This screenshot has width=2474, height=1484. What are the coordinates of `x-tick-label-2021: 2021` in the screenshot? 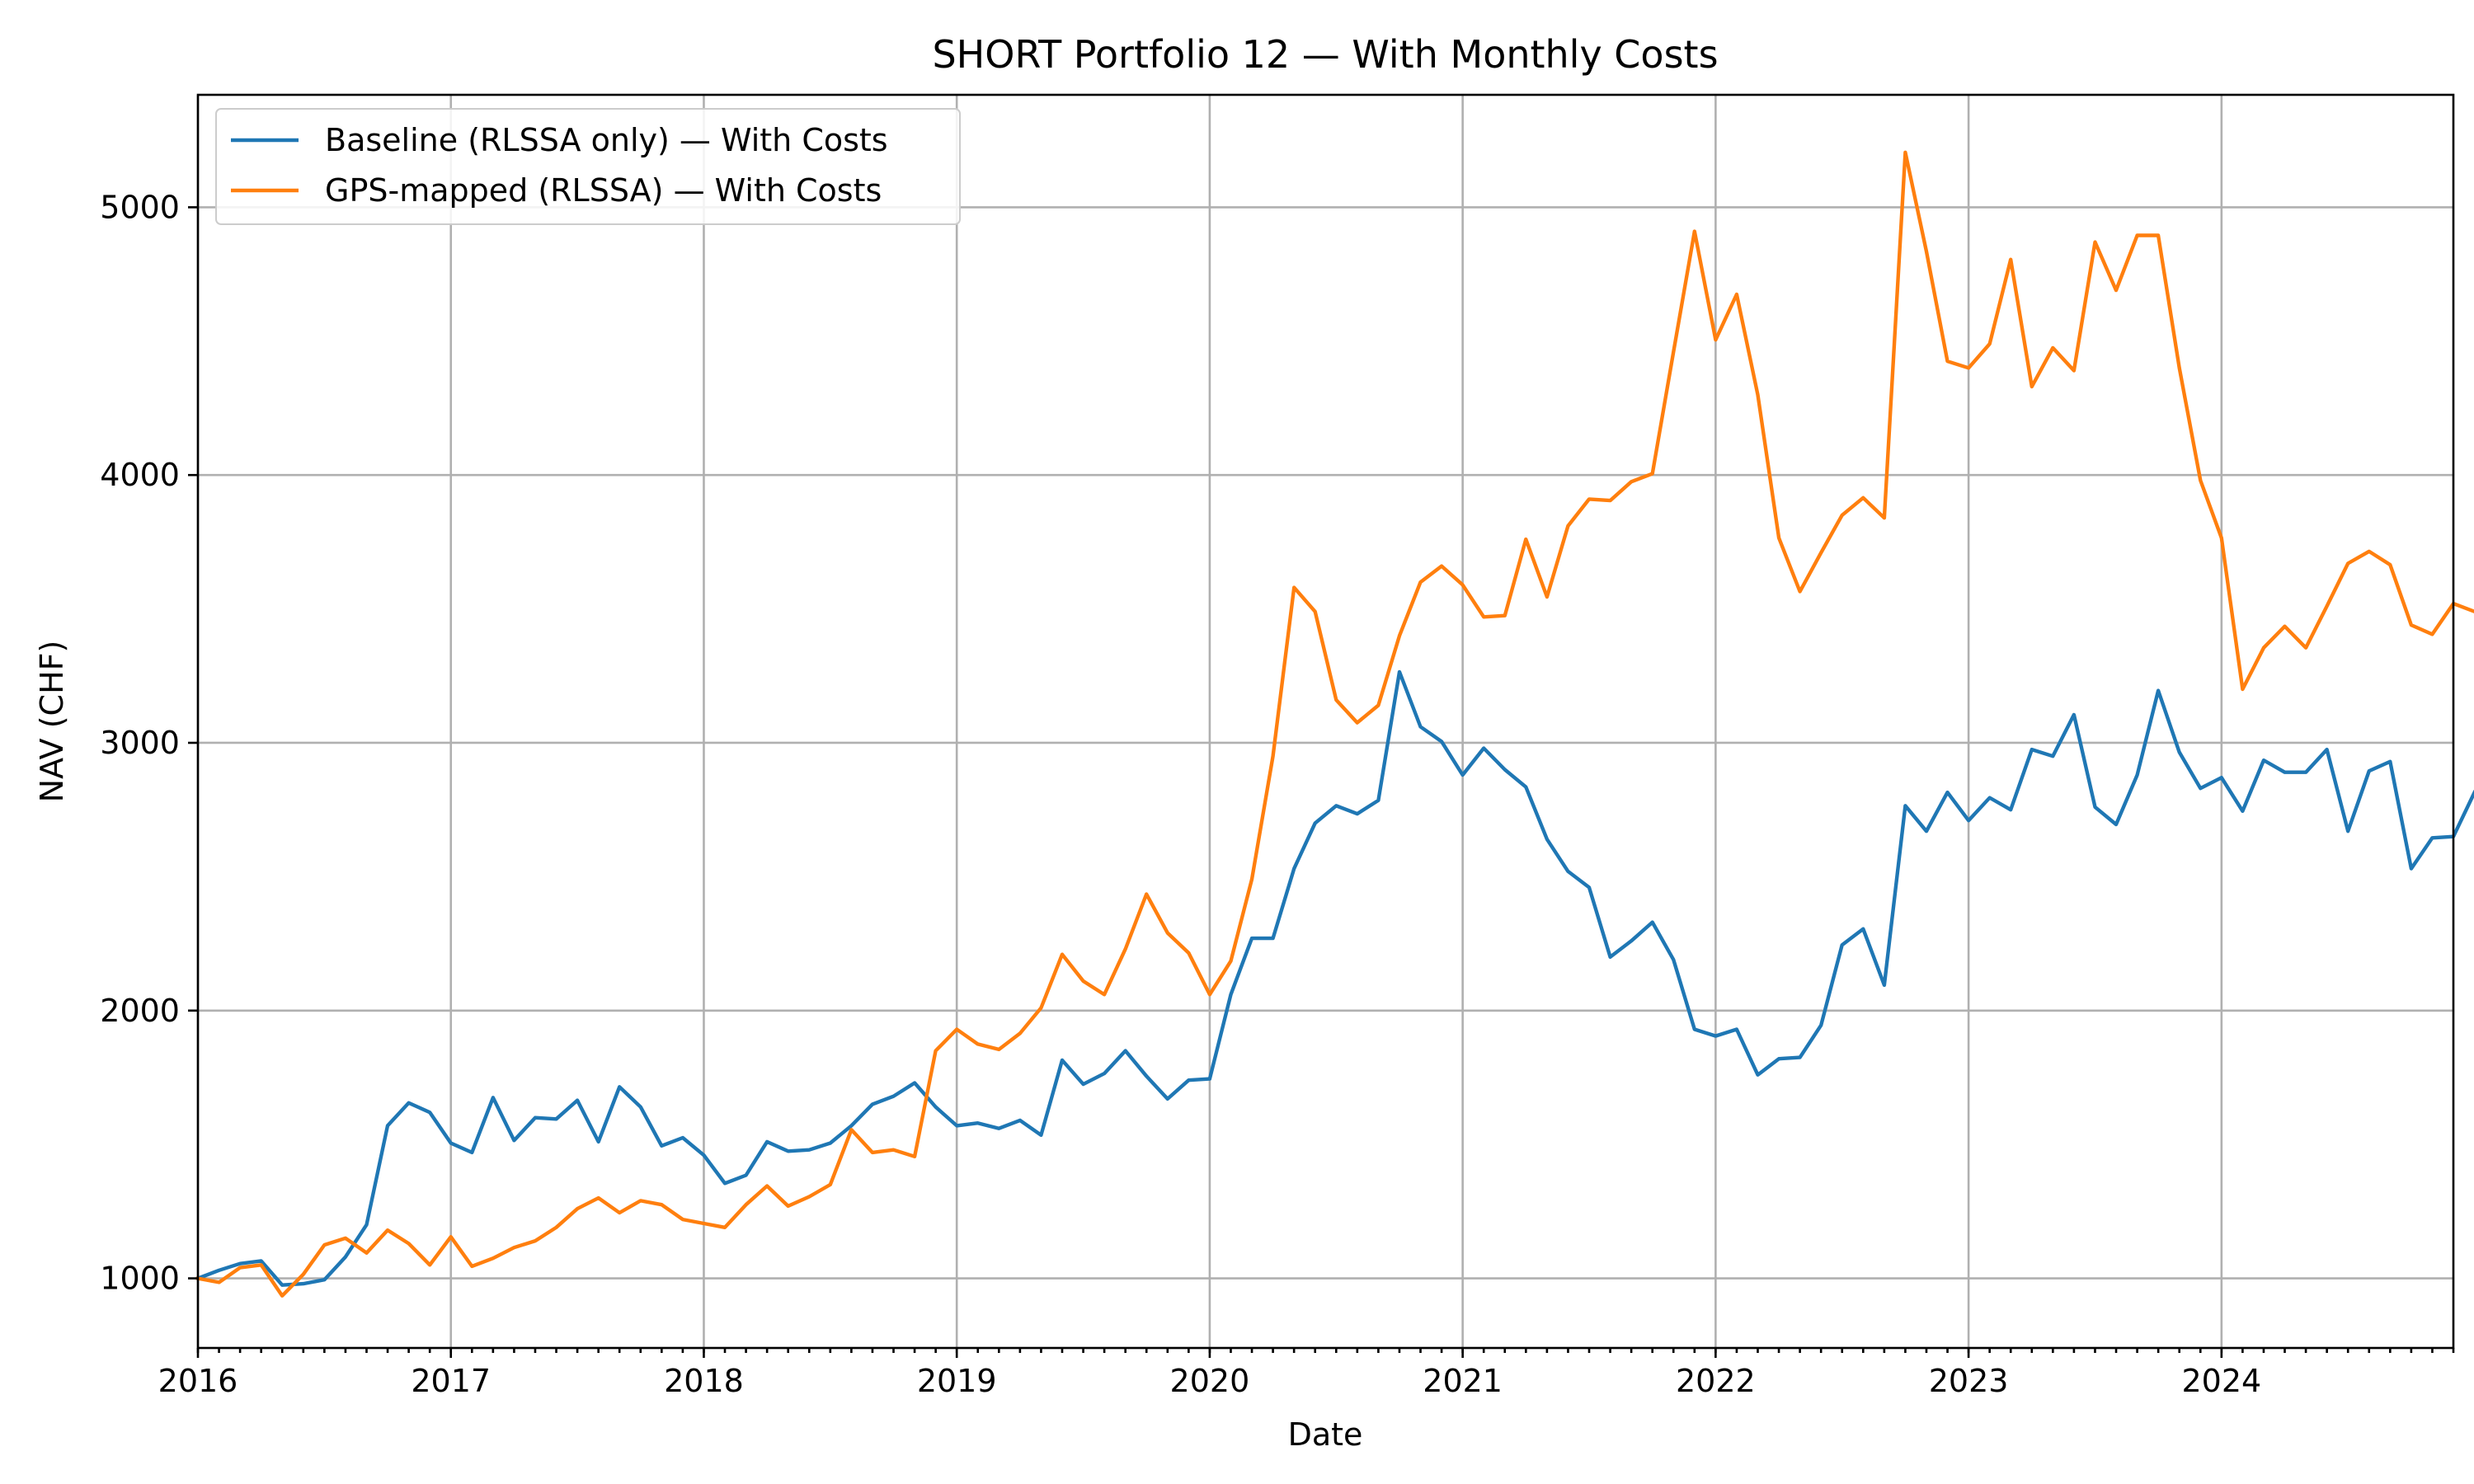 It's located at (1463, 1381).